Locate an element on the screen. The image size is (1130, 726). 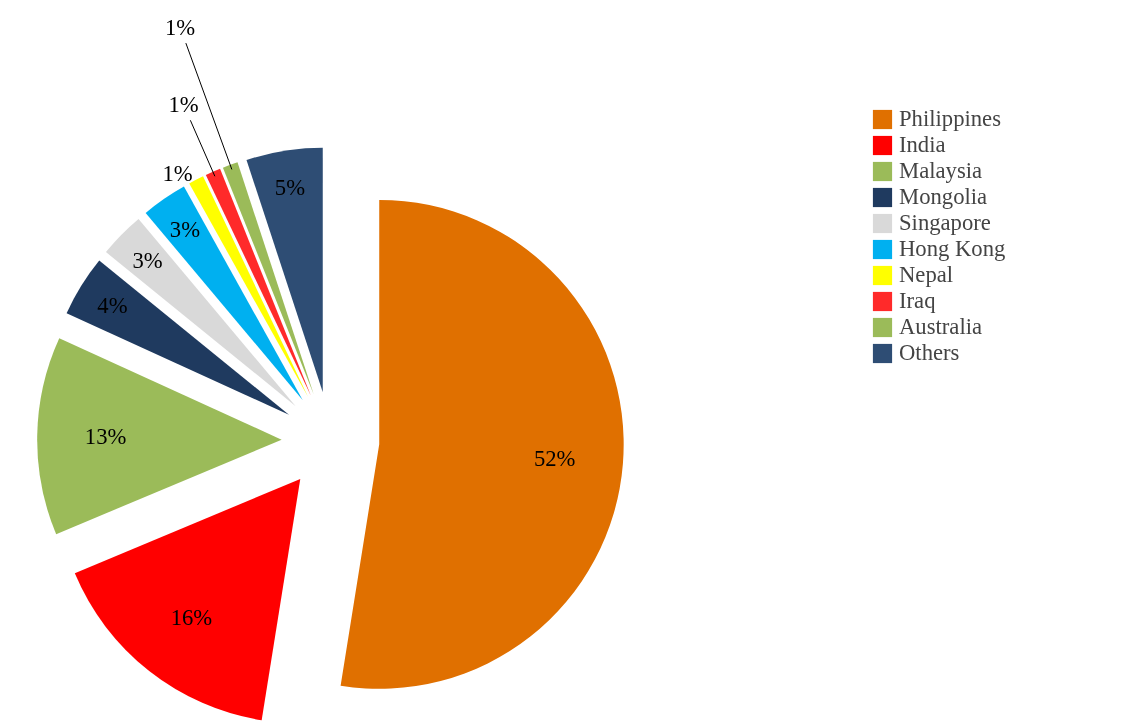
data-label: 5% is located at coordinates (290, 187).